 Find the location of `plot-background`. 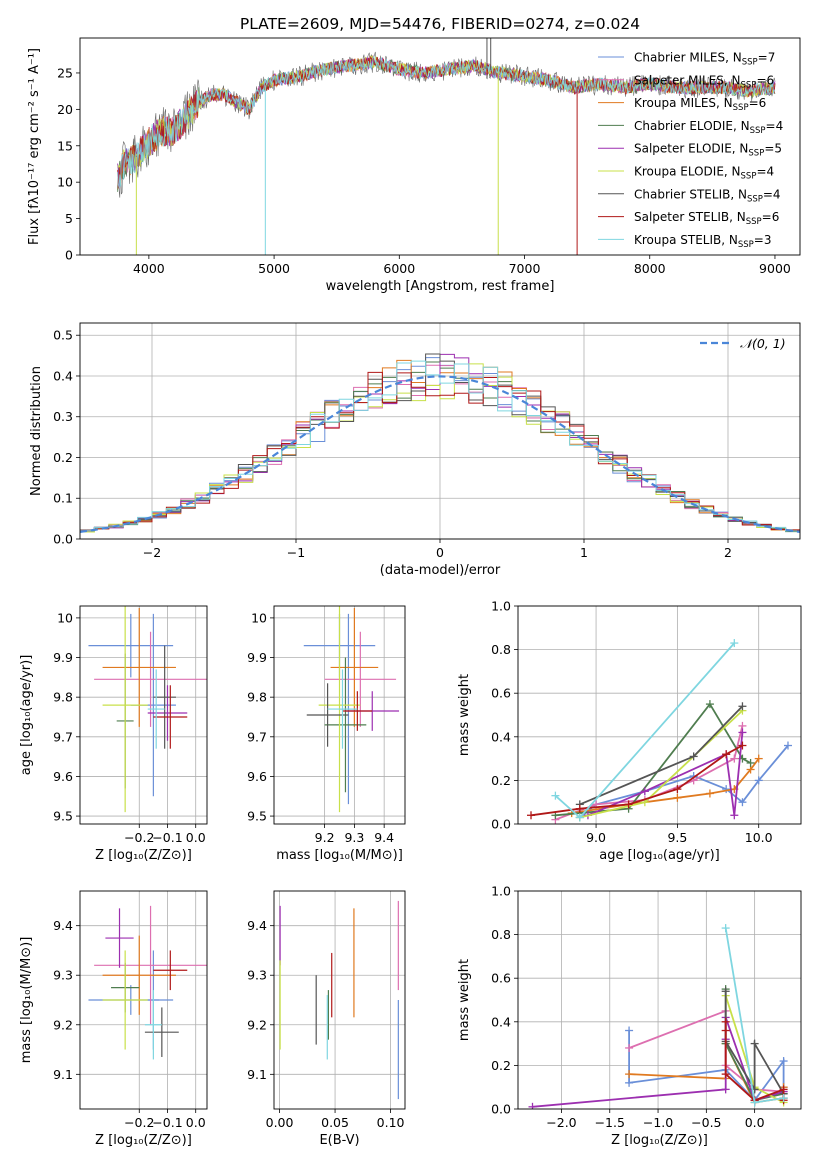

plot-background is located at coordinates (339, 1000).